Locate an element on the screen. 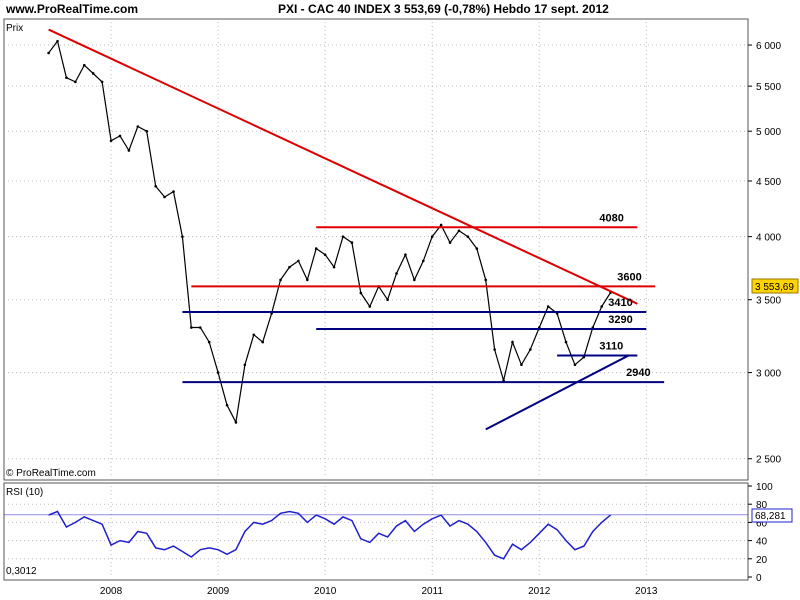 The image size is (800, 600). rsi-axis: 100 80 60 40 20 0 is located at coordinates (760, 533).